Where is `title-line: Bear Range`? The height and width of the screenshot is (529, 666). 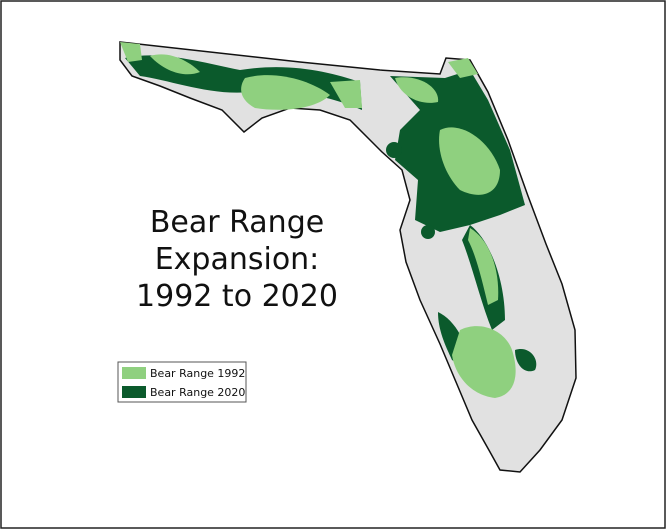 title-line: Bear Range is located at coordinates (237, 222).